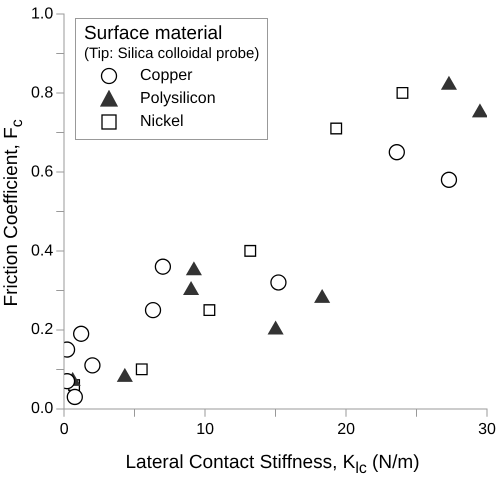 This screenshot has width=501, height=482. Describe the element at coordinates (64, 429) in the screenshot. I see `x-tick-label: 0` at that location.